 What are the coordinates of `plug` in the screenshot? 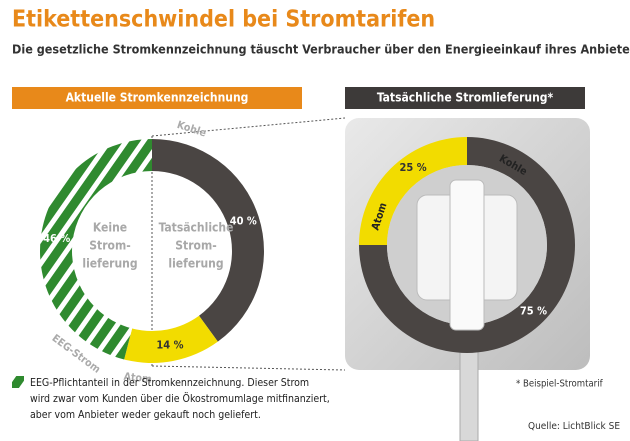 It's located at (467, 248).